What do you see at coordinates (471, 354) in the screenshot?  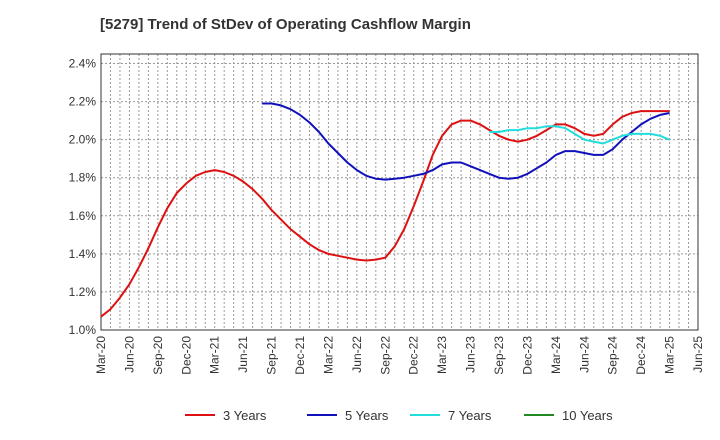 I see `x-tick-label: Jun-23` at bounding box center [471, 354].